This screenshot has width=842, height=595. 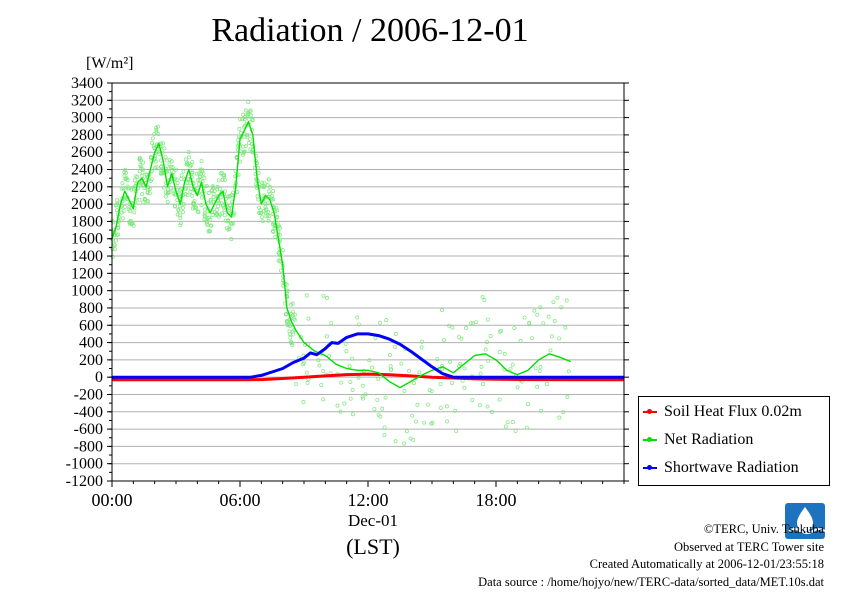 I want to click on x-tick-label: 06:00, so click(x=239, y=500).